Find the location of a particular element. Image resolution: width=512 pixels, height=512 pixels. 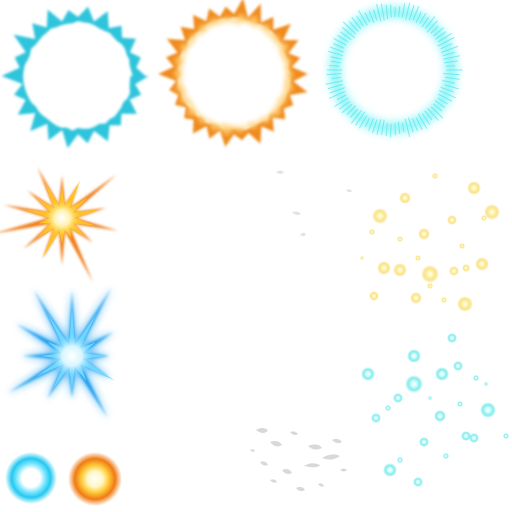

blue-star-burst is located at coordinates (60, 353).